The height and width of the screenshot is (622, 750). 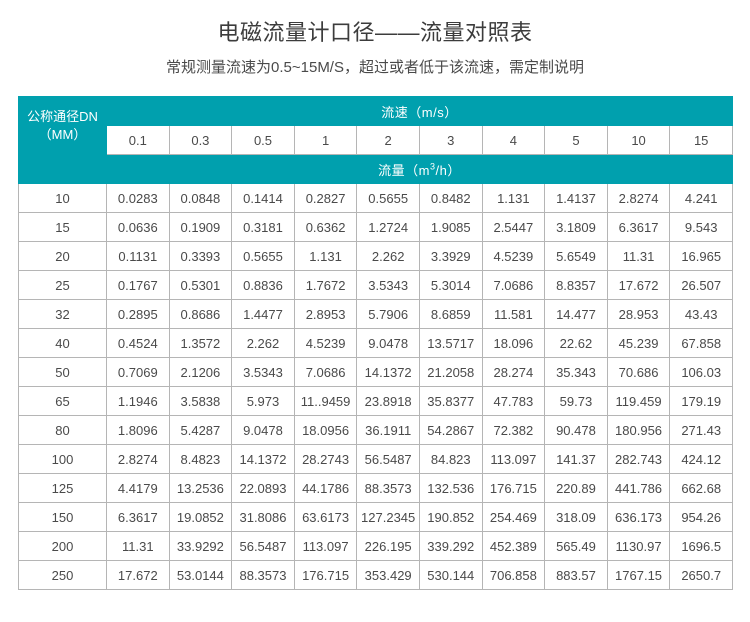 I want to click on velocity-group-header: 流速（m/s）, so click(x=419, y=111).